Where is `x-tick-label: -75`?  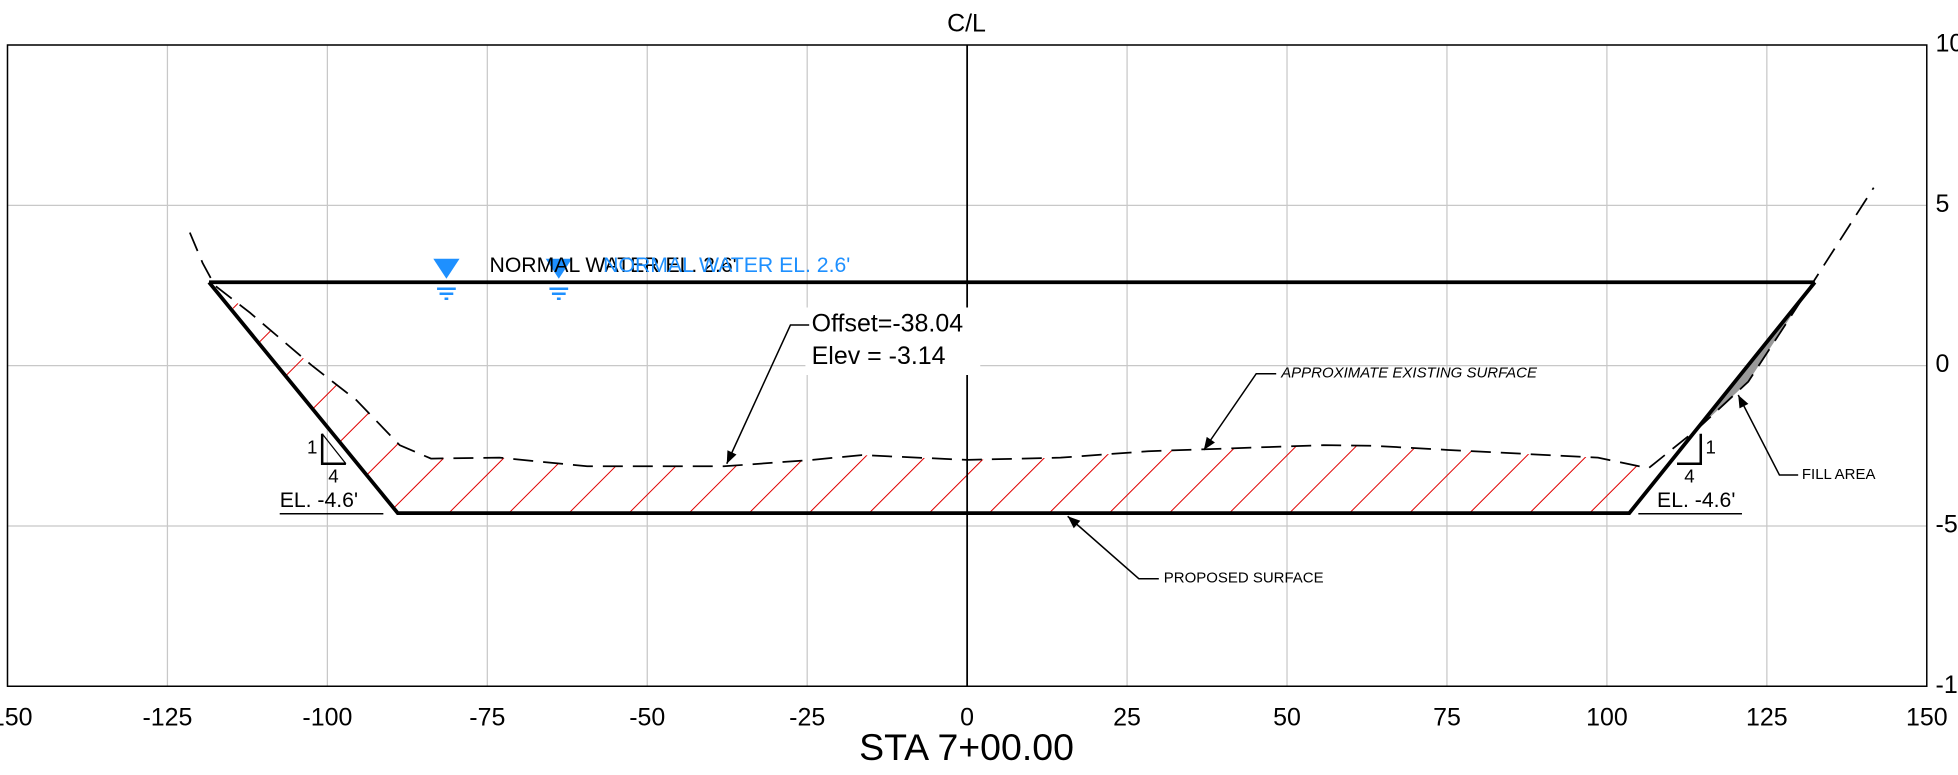
x-tick-label: -75 is located at coordinates (487, 717).